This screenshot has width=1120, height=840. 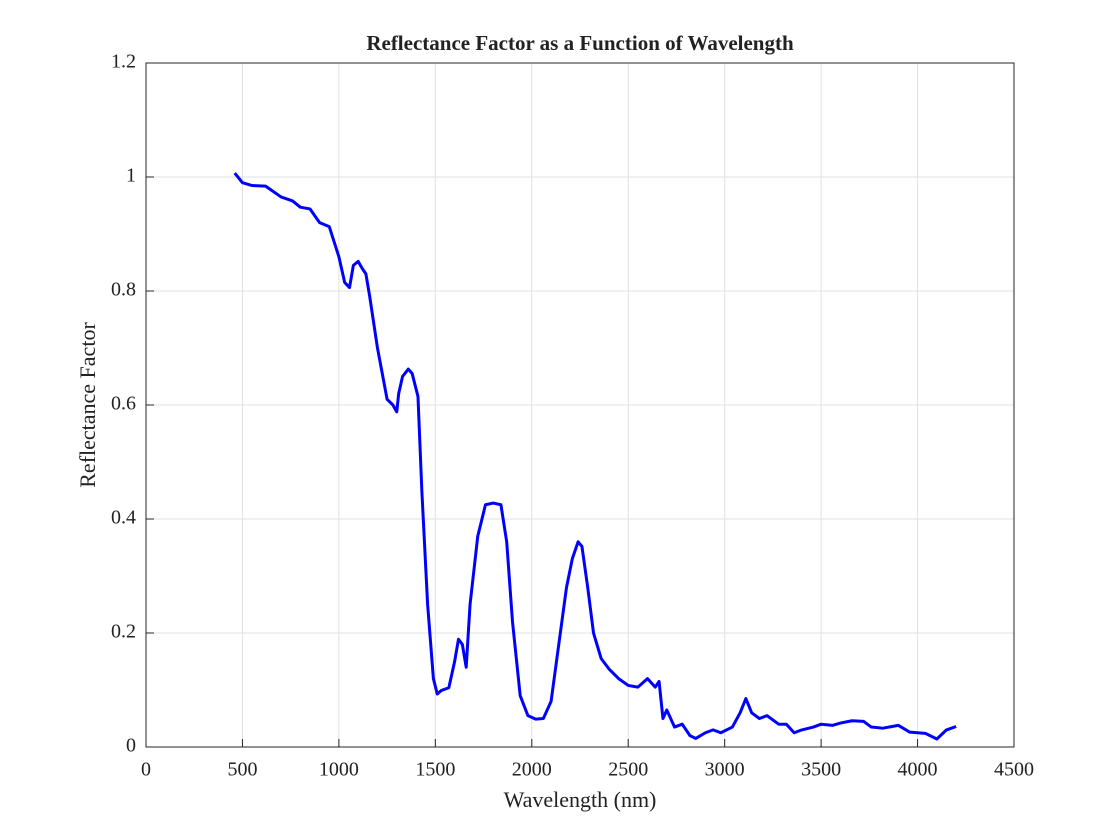 What do you see at coordinates (123, 404) in the screenshot?
I see `y-tick-label: 0.6` at bounding box center [123, 404].